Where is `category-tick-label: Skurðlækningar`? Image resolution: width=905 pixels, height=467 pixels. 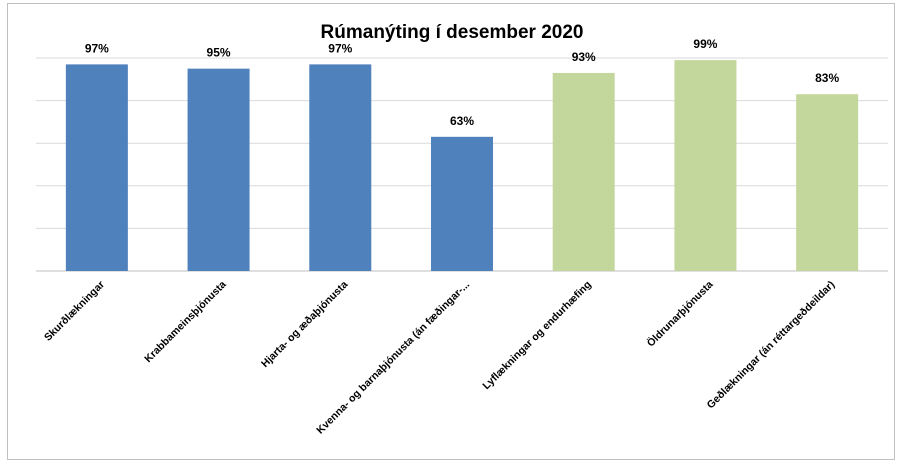 category-tick-label: Skurðlækningar is located at coordinates (74, 311).